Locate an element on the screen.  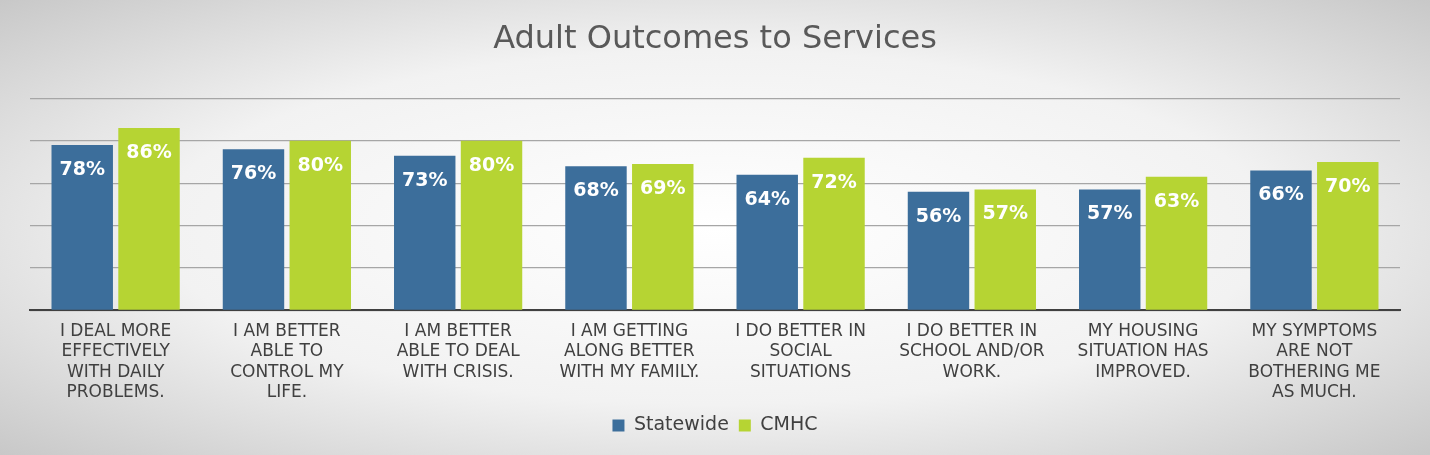
data-label: 68% is located at coordinates (596, 189).